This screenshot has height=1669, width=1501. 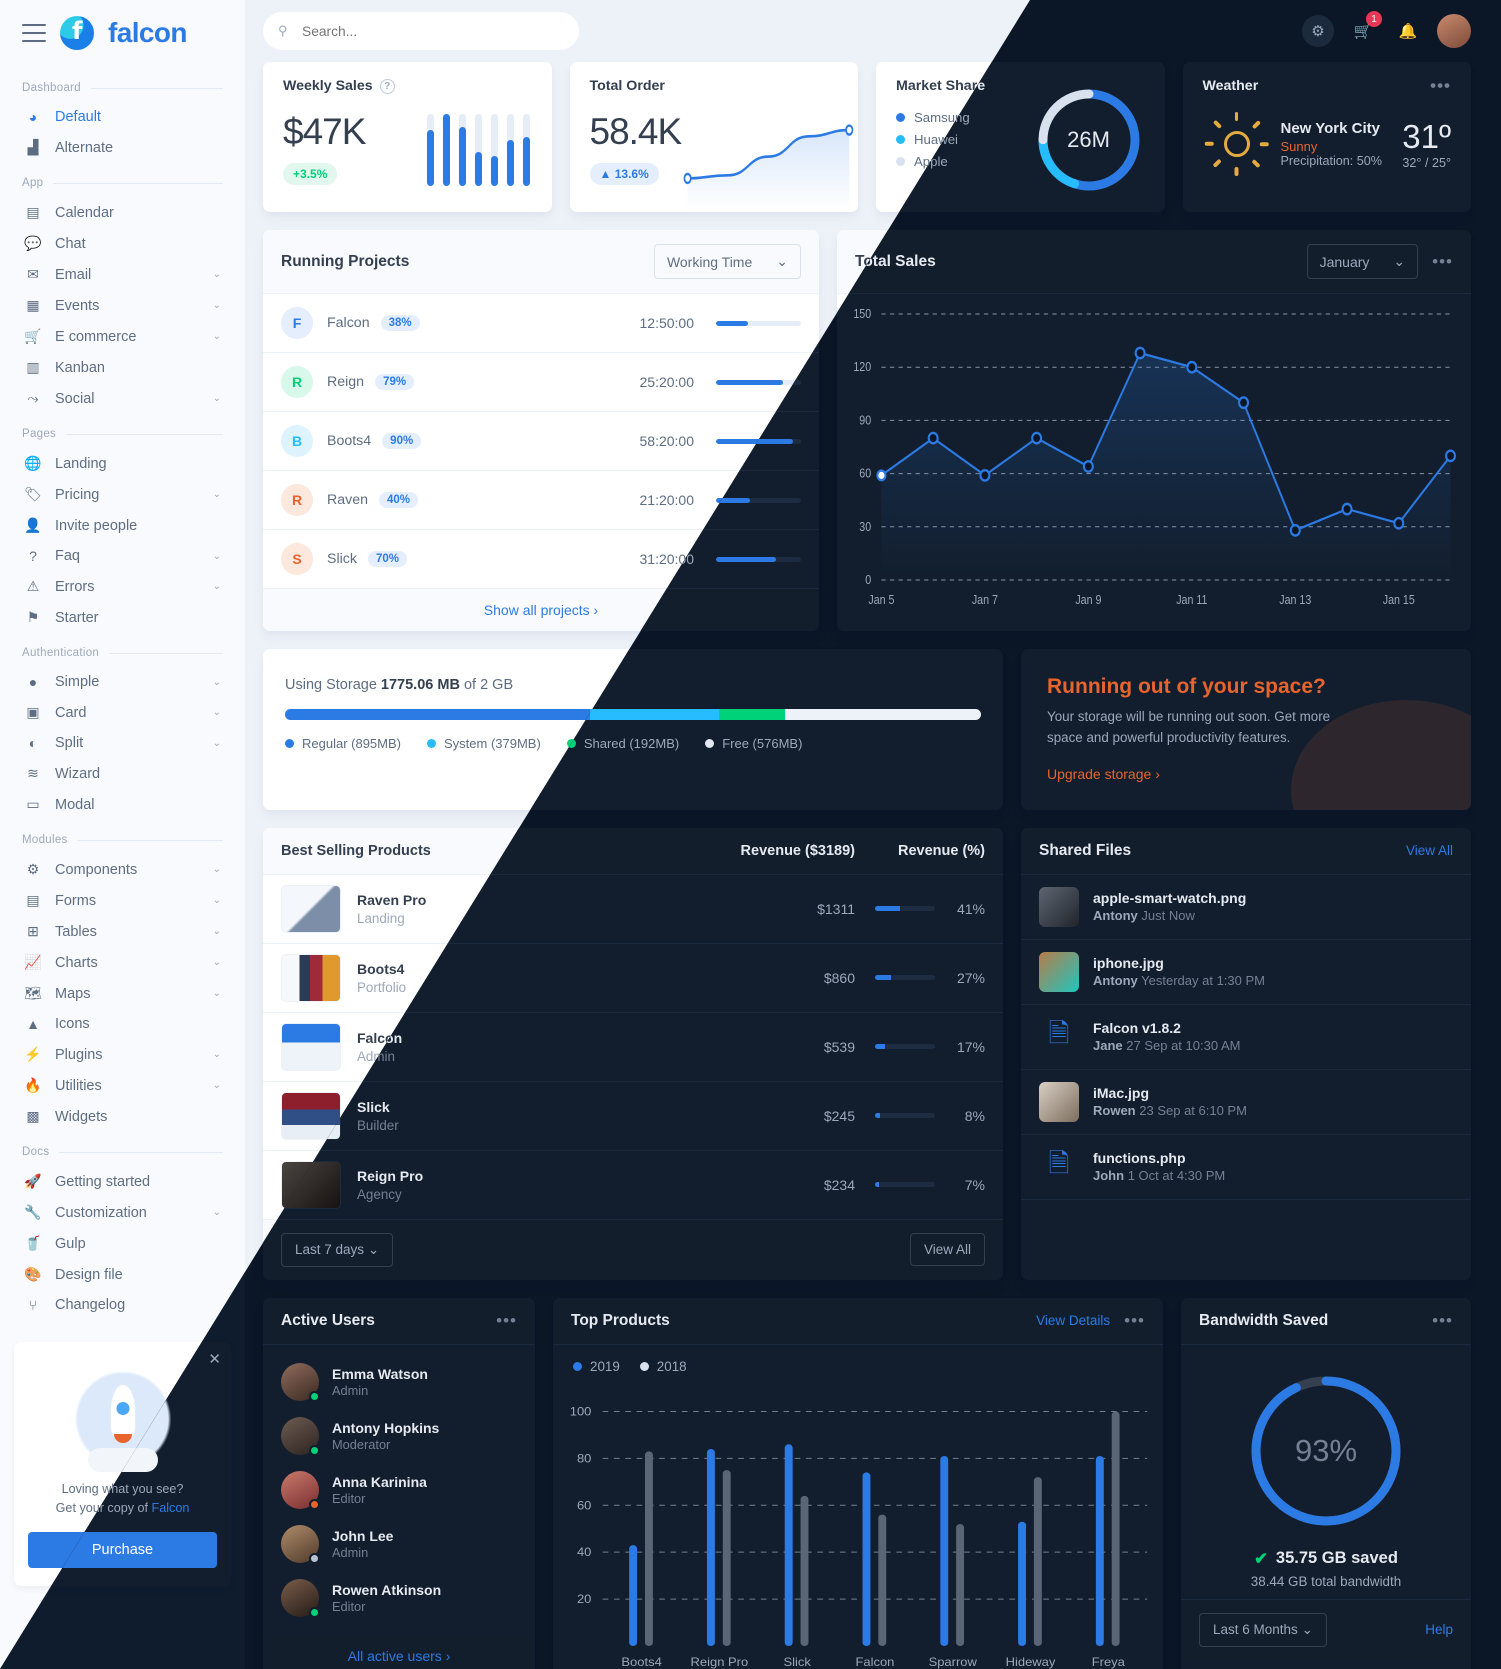 What do you see at coordinates (402, 441) in the screenshot?
I see `status-badge: 90%` at bounding box center [402, 441].